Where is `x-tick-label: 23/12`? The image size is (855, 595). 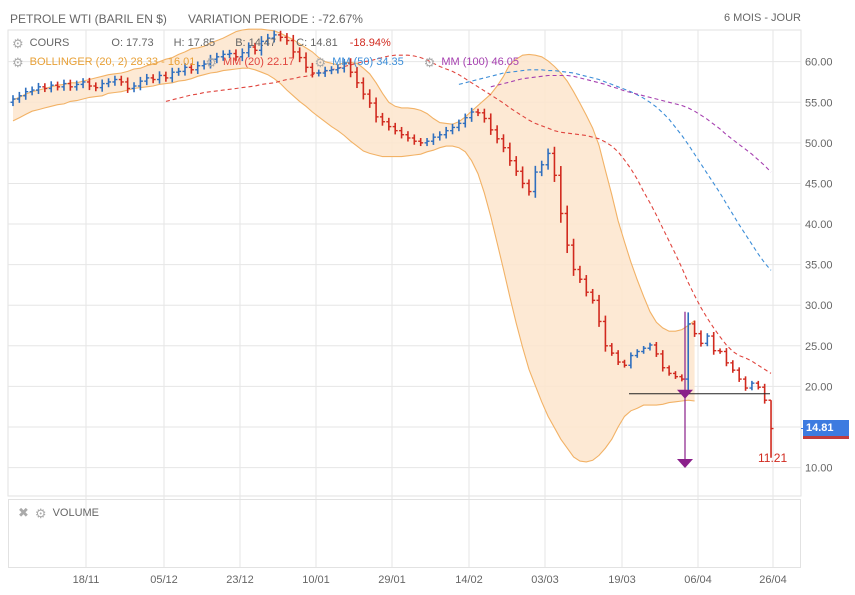 x-tick-label: 23/12 is located at coordinates (240, 580).